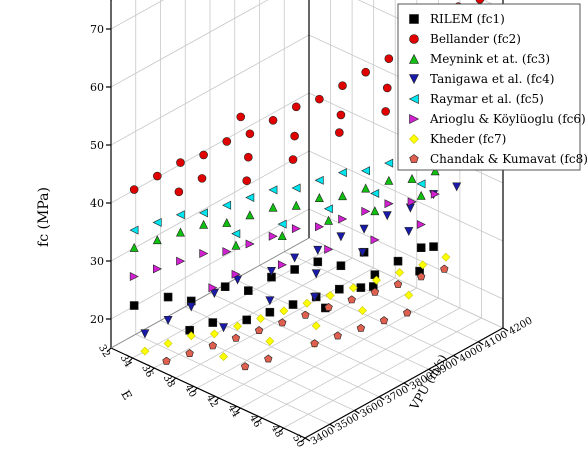  I want to click on z-tick-label: 40, so click(97, 203).